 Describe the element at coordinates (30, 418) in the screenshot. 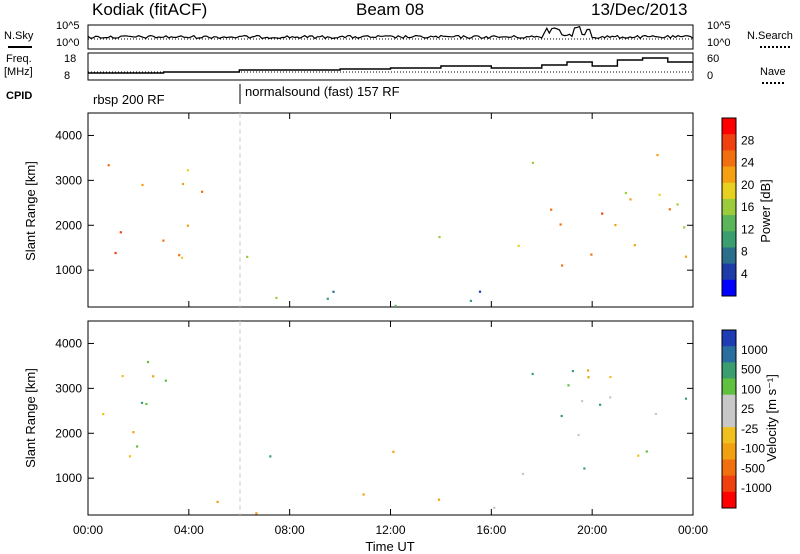

I see `velocity-ylabel: Slant Range [km]` at that location.